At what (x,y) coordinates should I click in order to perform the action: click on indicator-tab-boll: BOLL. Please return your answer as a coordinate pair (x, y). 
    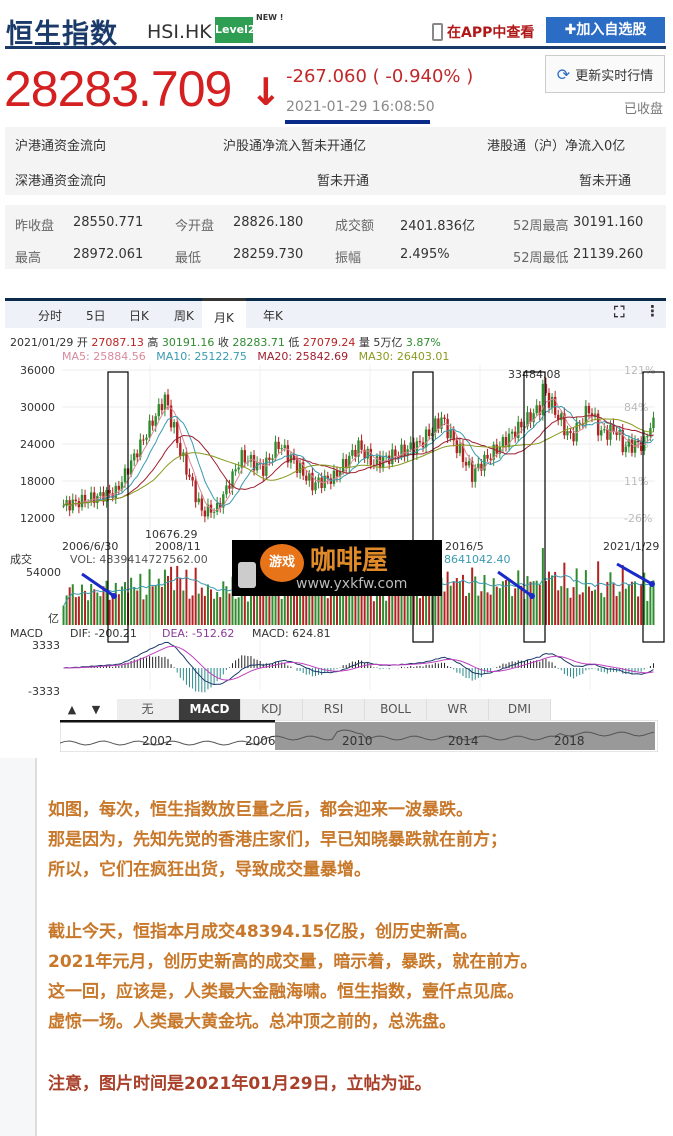
    Looking at the image, I should click on (396, 709).